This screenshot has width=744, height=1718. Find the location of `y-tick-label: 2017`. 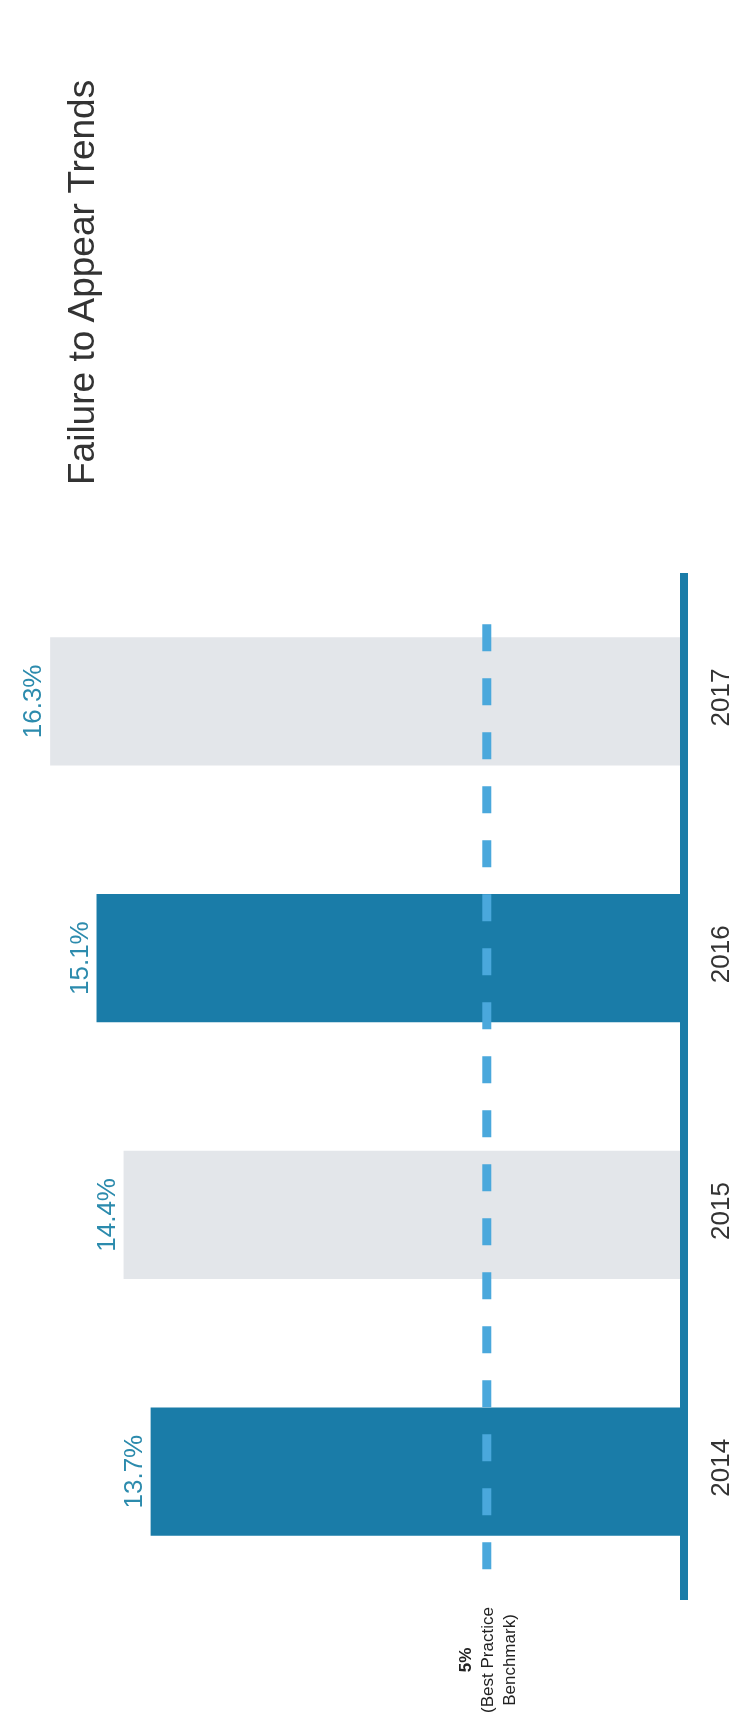

y-tick-label: 2017 is located at coordinates (720, 697).